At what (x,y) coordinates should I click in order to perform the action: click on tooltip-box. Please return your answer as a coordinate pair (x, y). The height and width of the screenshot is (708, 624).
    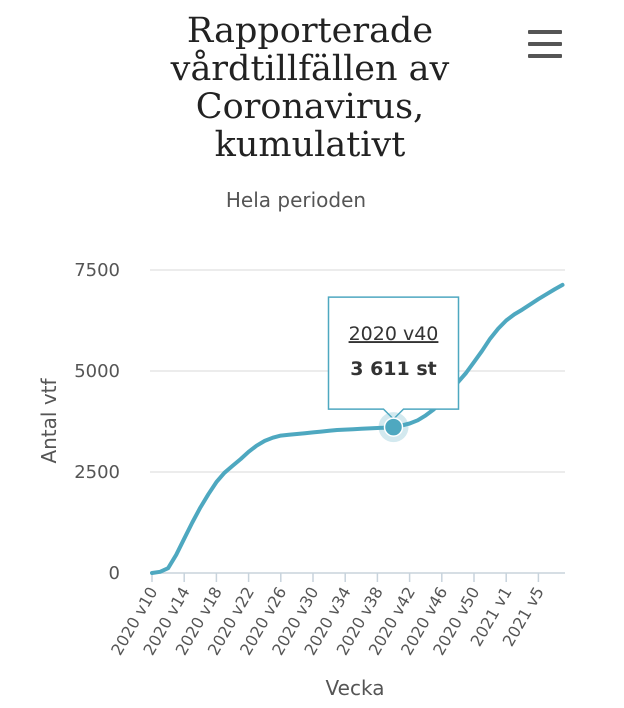
    Looking at the image, I should click on (393, 358).